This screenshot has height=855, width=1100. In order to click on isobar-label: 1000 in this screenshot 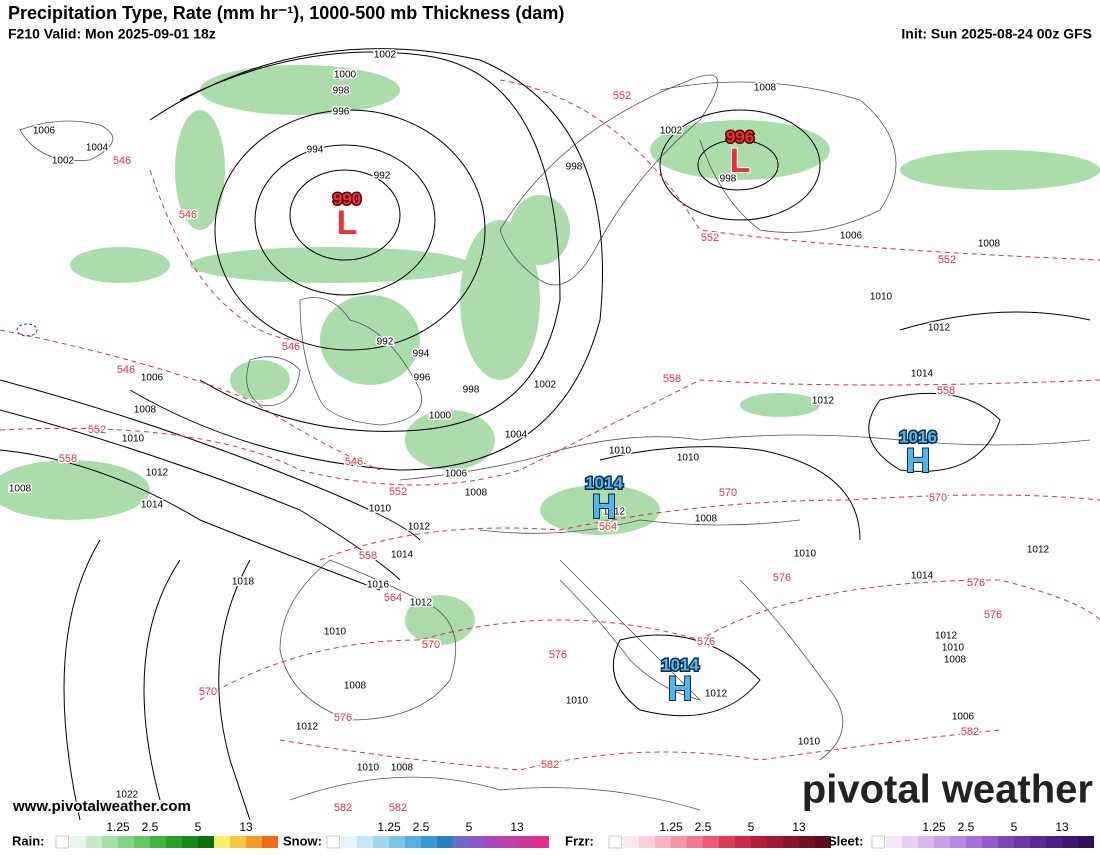, I will do `click(345, 75)`.